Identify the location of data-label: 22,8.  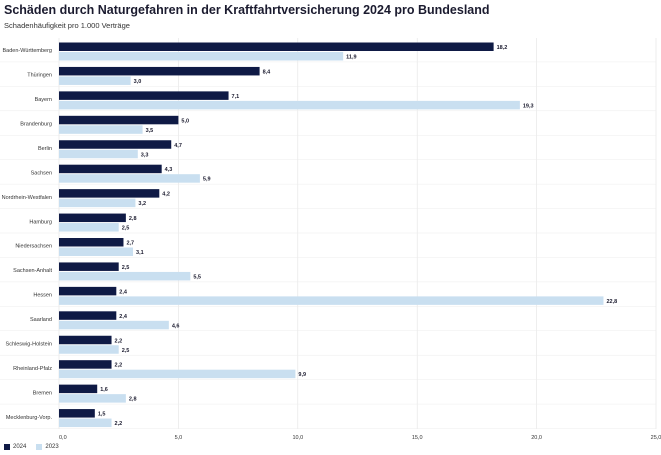
(611, 302).